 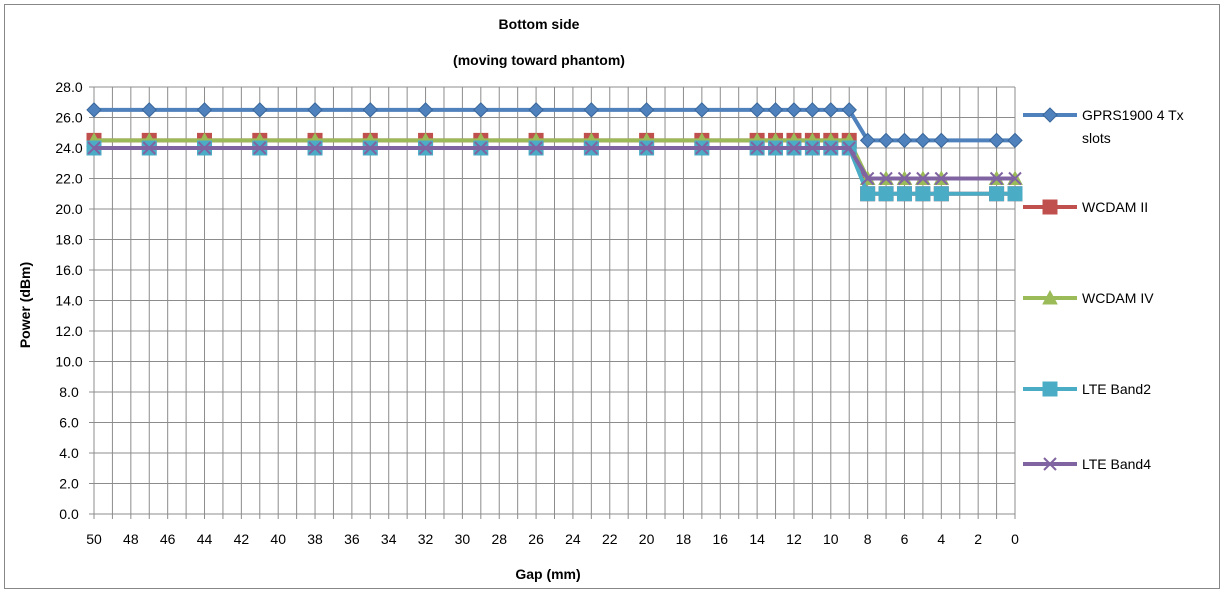 I want to click on y-tick-label: 6.0, so click(x=69, y=423).